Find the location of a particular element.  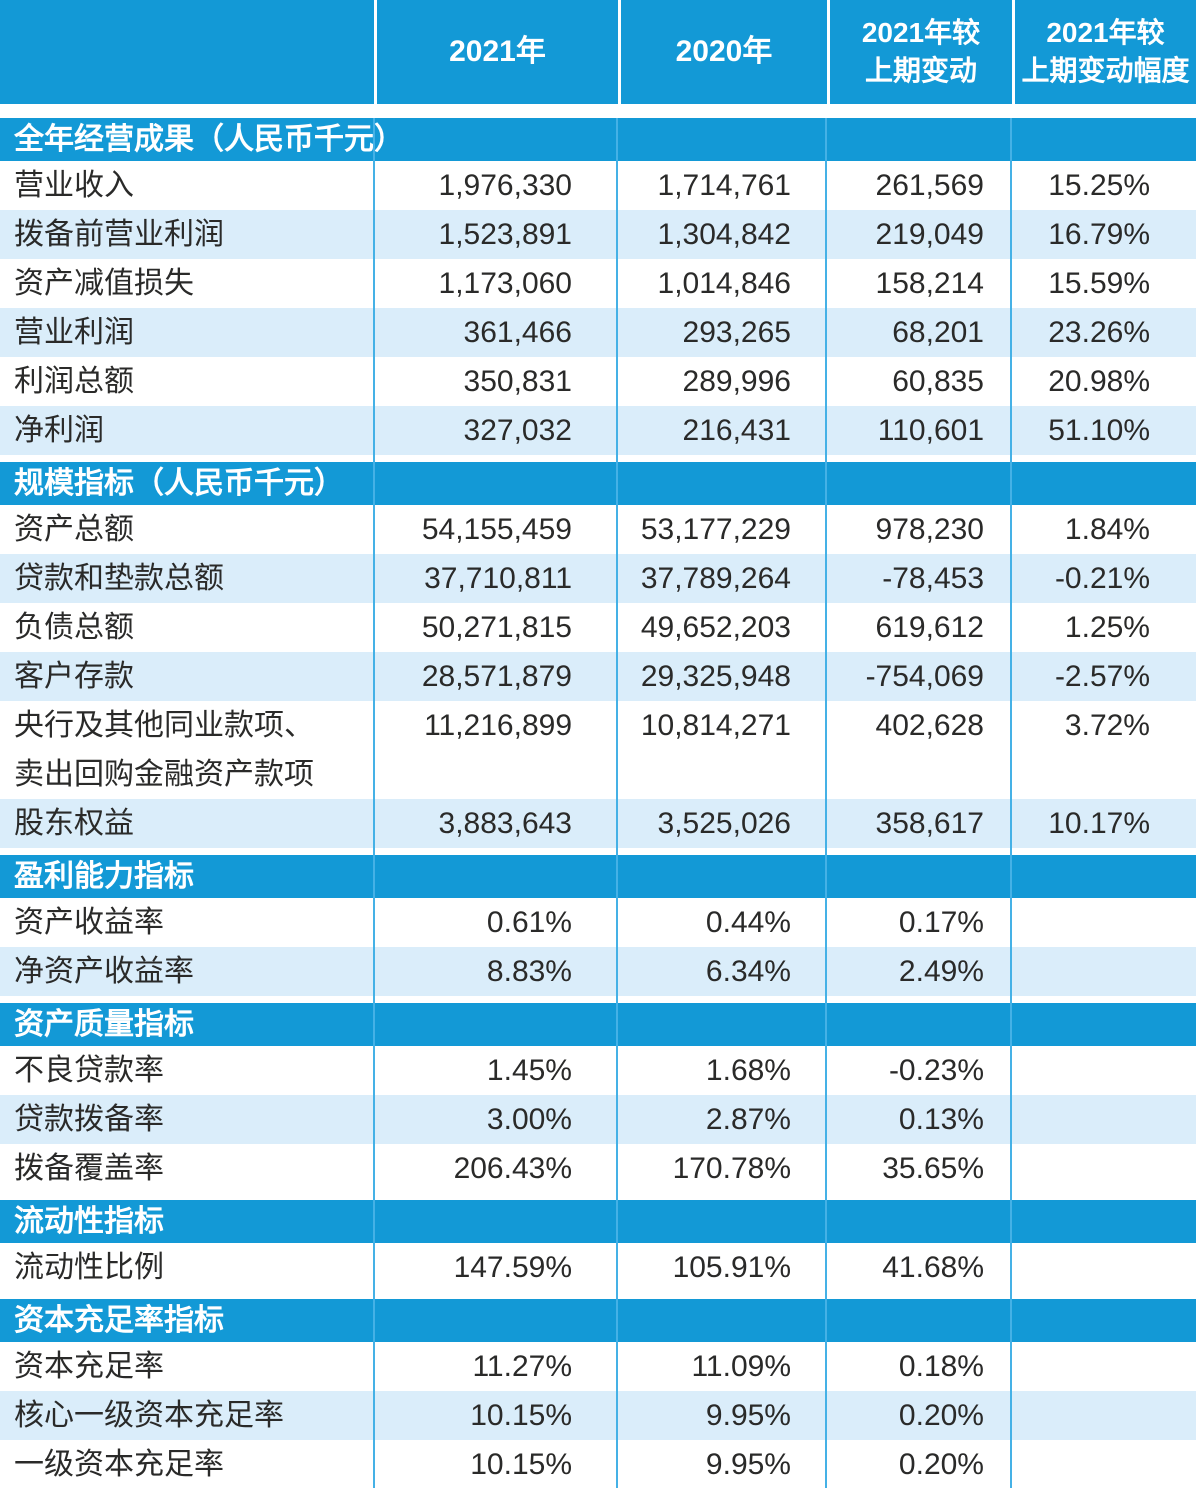

row-label: 资产总额 is located at coordinates (74, 529).